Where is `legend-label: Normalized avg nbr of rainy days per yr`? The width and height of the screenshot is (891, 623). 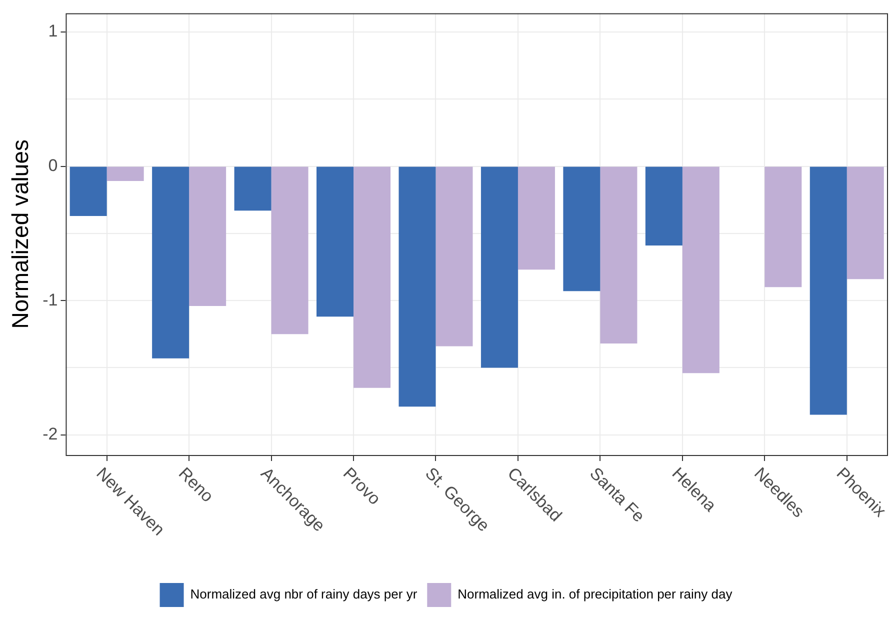 legend-label: Normalized avg nbr of rainy days per yr is located at coordinates (304, 594).